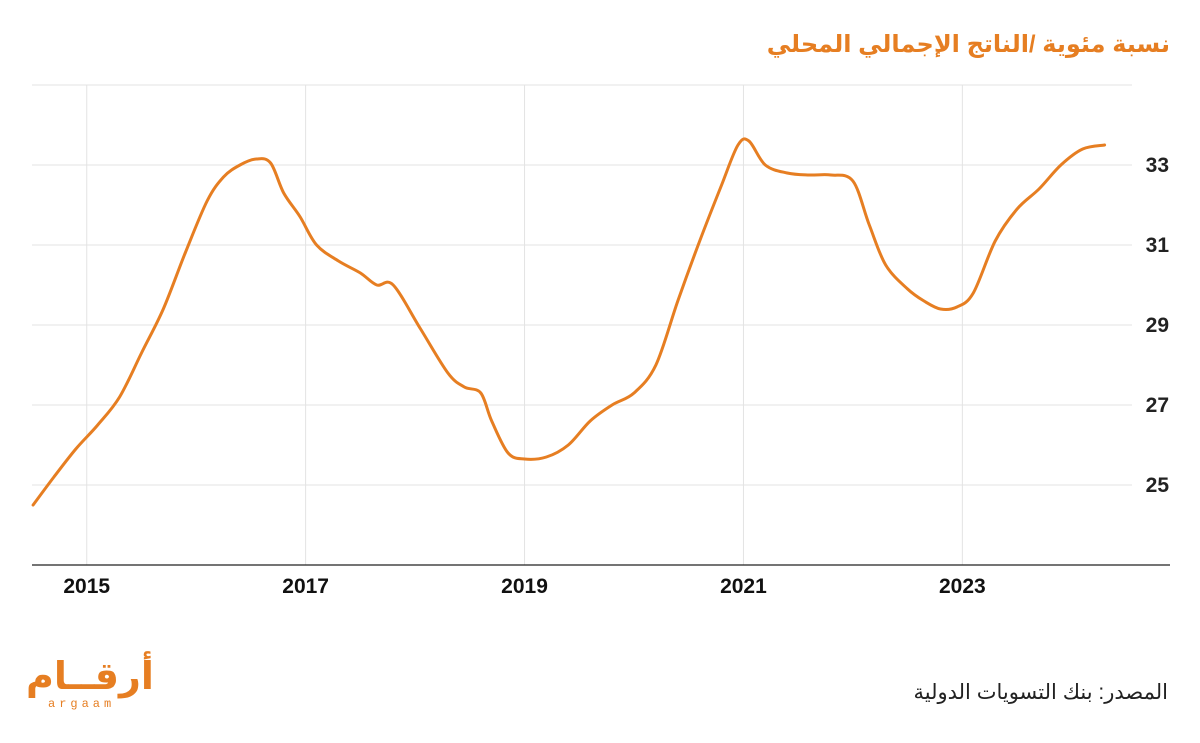 The height and width of the screenshot is (743, 1200). Describe the element at coordinates (1158, 245) in the screenshot. I see `y-tick-label: 31` at that location.